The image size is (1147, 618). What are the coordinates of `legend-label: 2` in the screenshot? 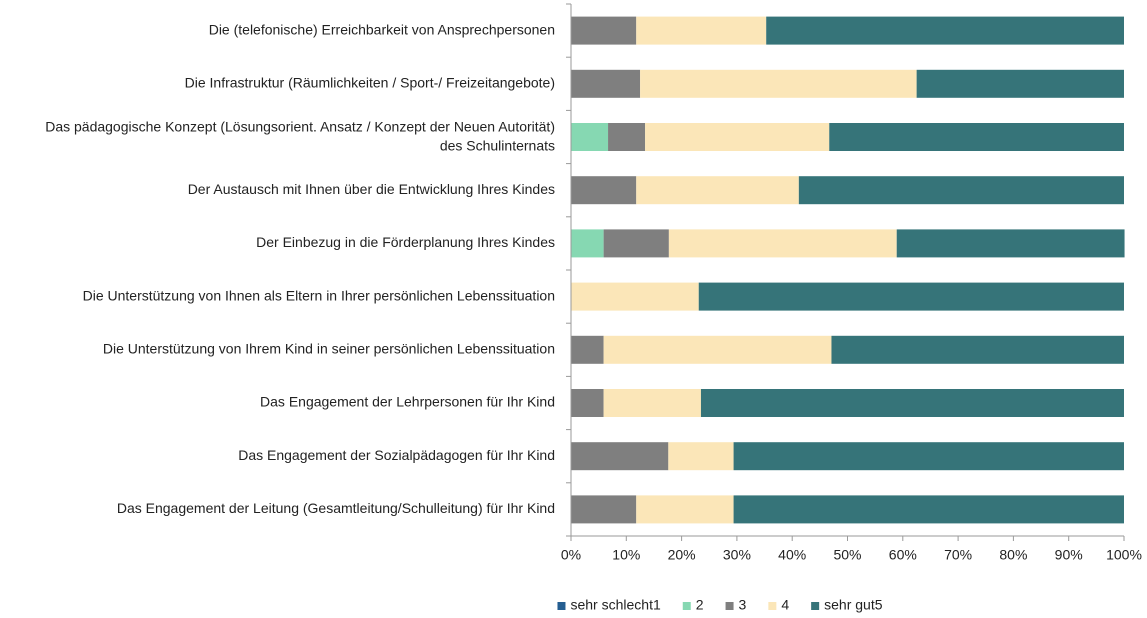 It's located at (700, 605).